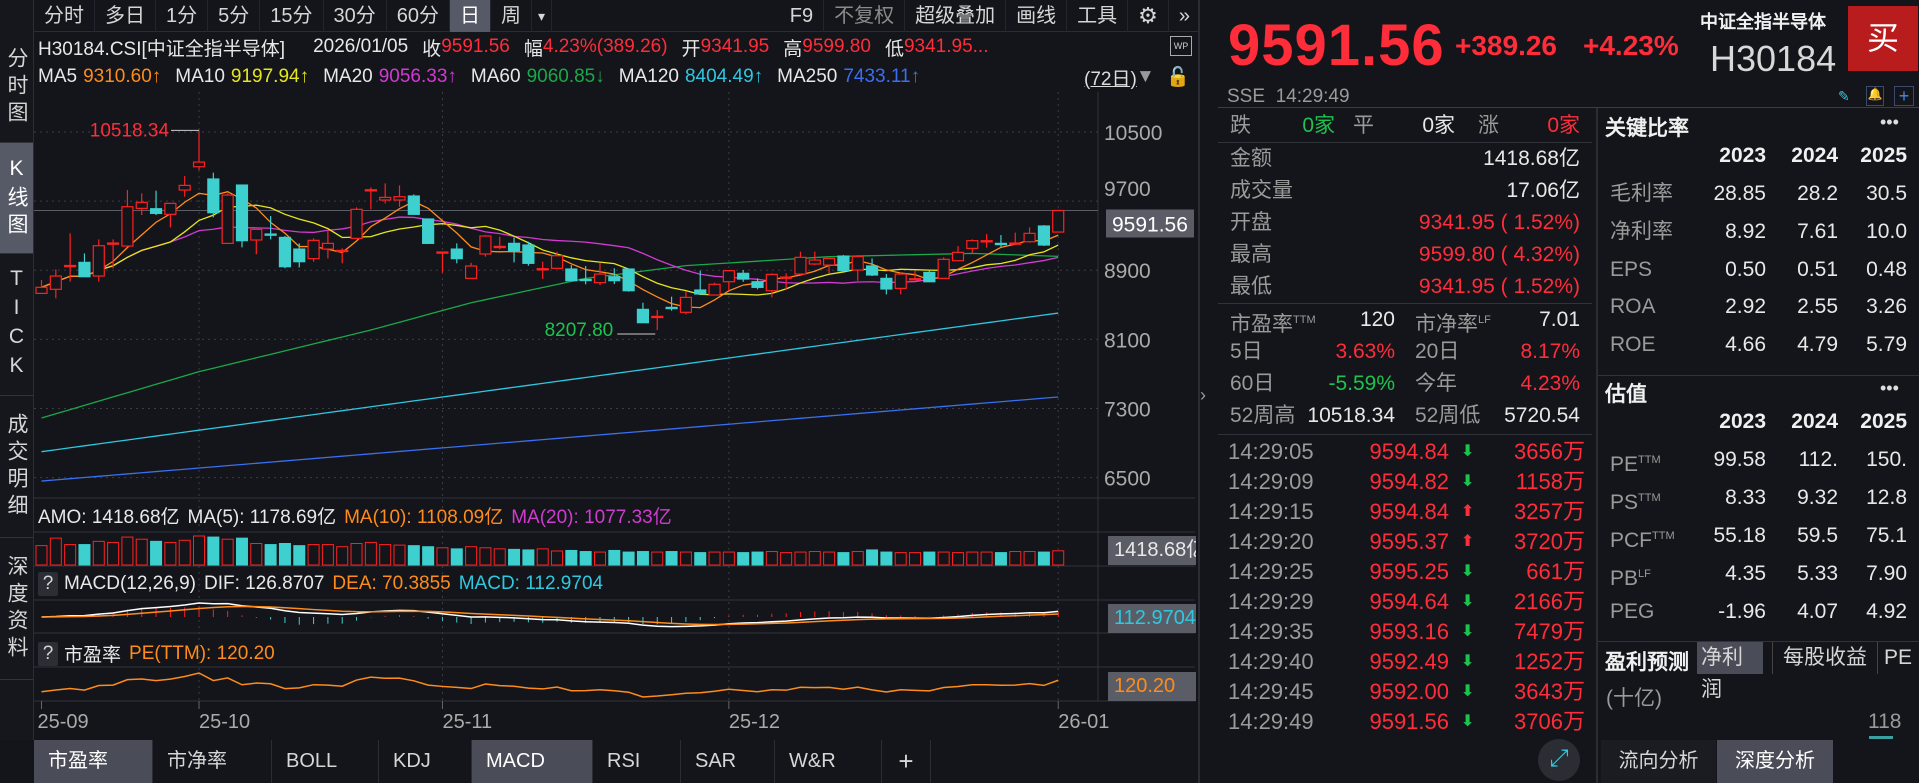 The image size is (1919, 783). I want to click on period-count-button: (72日), so click(1110, 79).